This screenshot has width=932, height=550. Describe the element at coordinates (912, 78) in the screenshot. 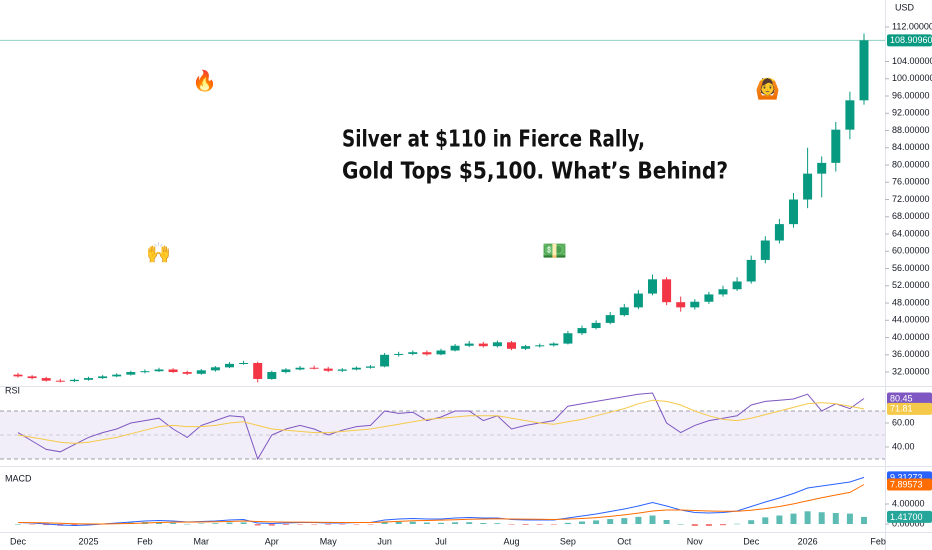

I see `y-tick-label: 100.00000` at that location.